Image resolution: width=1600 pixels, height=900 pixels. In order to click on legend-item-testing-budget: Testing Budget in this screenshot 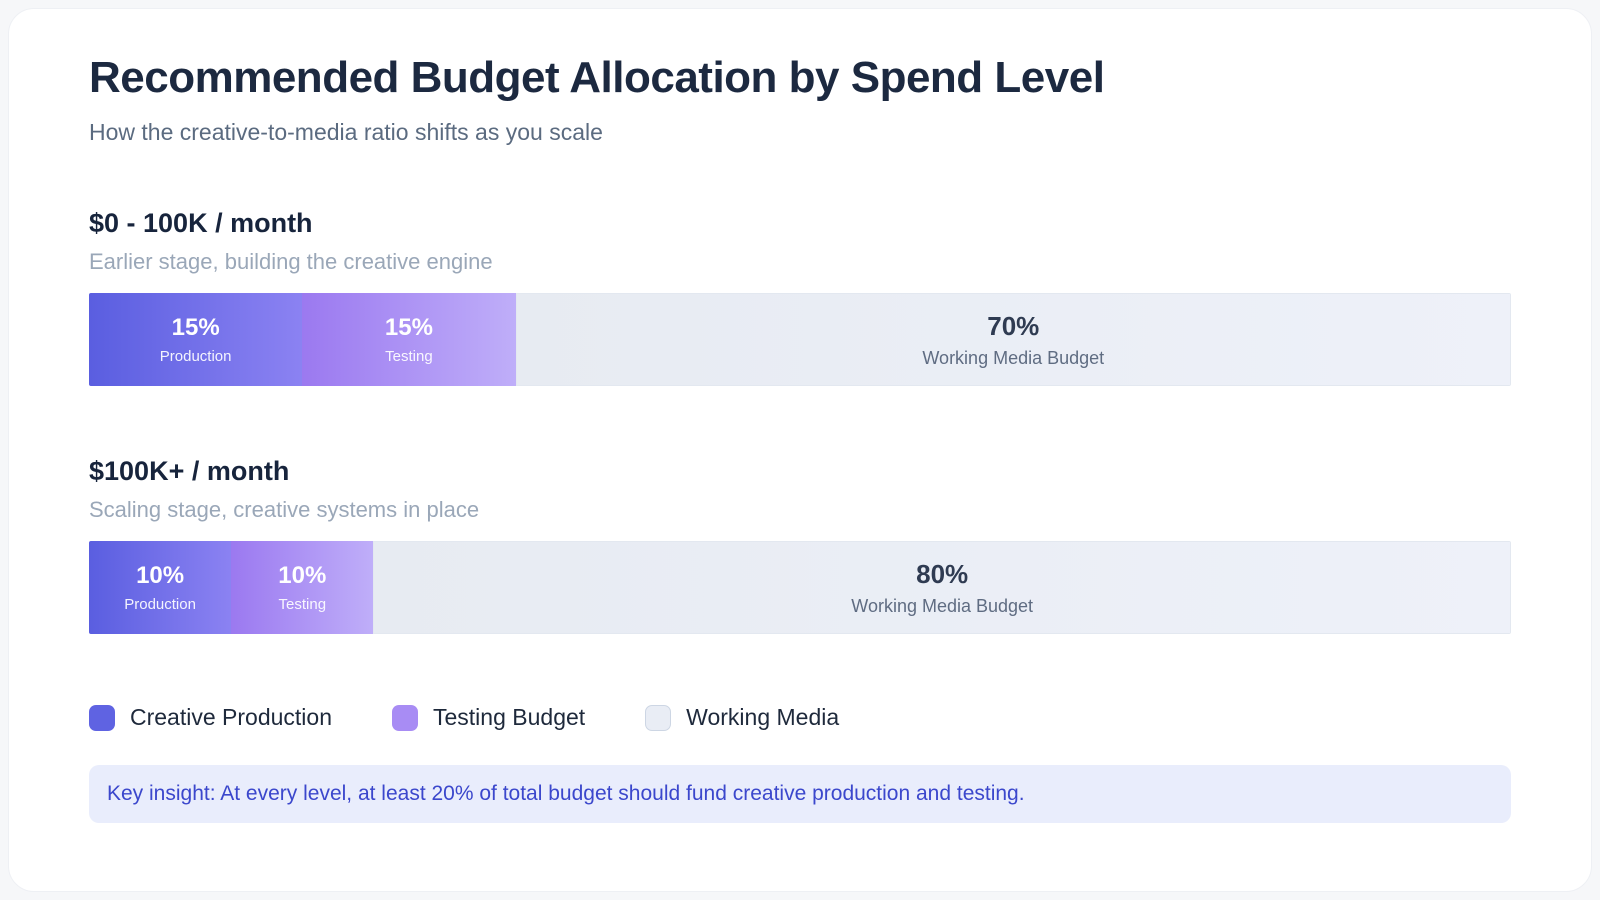, I will do `click(488, 717)`.